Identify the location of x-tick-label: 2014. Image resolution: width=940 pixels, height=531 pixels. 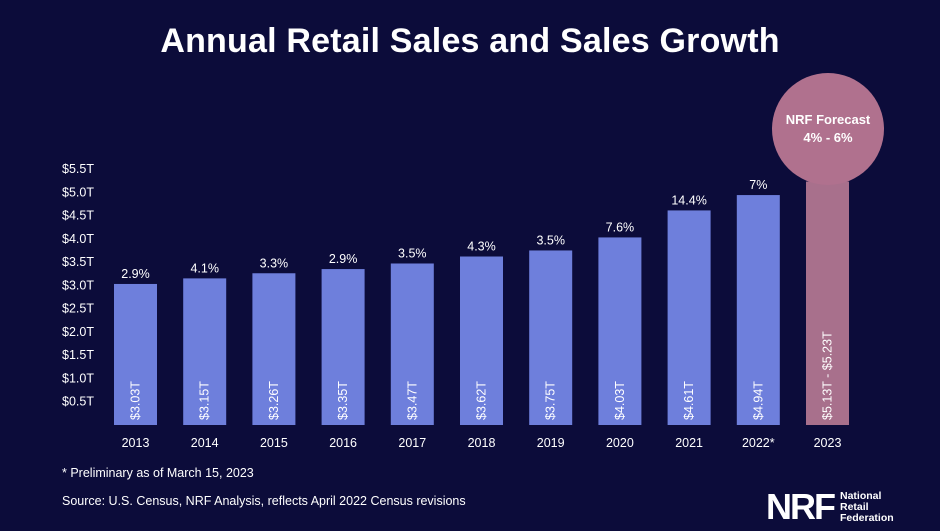
(205, 443).